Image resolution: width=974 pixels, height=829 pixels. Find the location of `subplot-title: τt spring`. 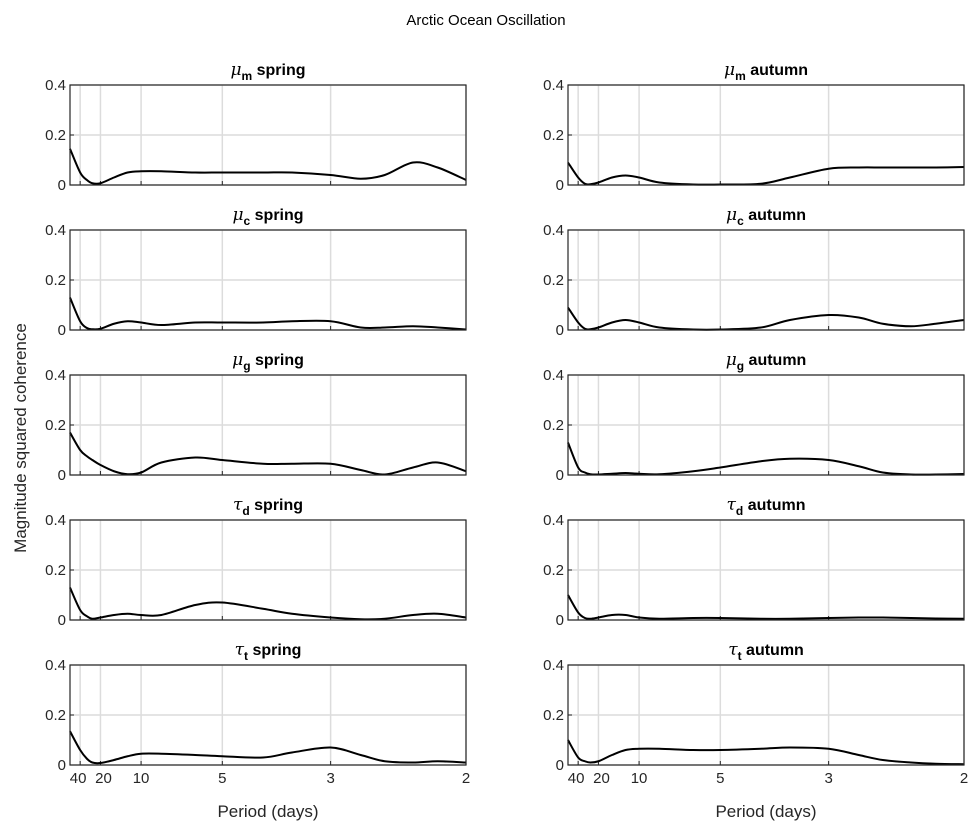

subplot-title: τt spring is located at coordinates (268, 651).